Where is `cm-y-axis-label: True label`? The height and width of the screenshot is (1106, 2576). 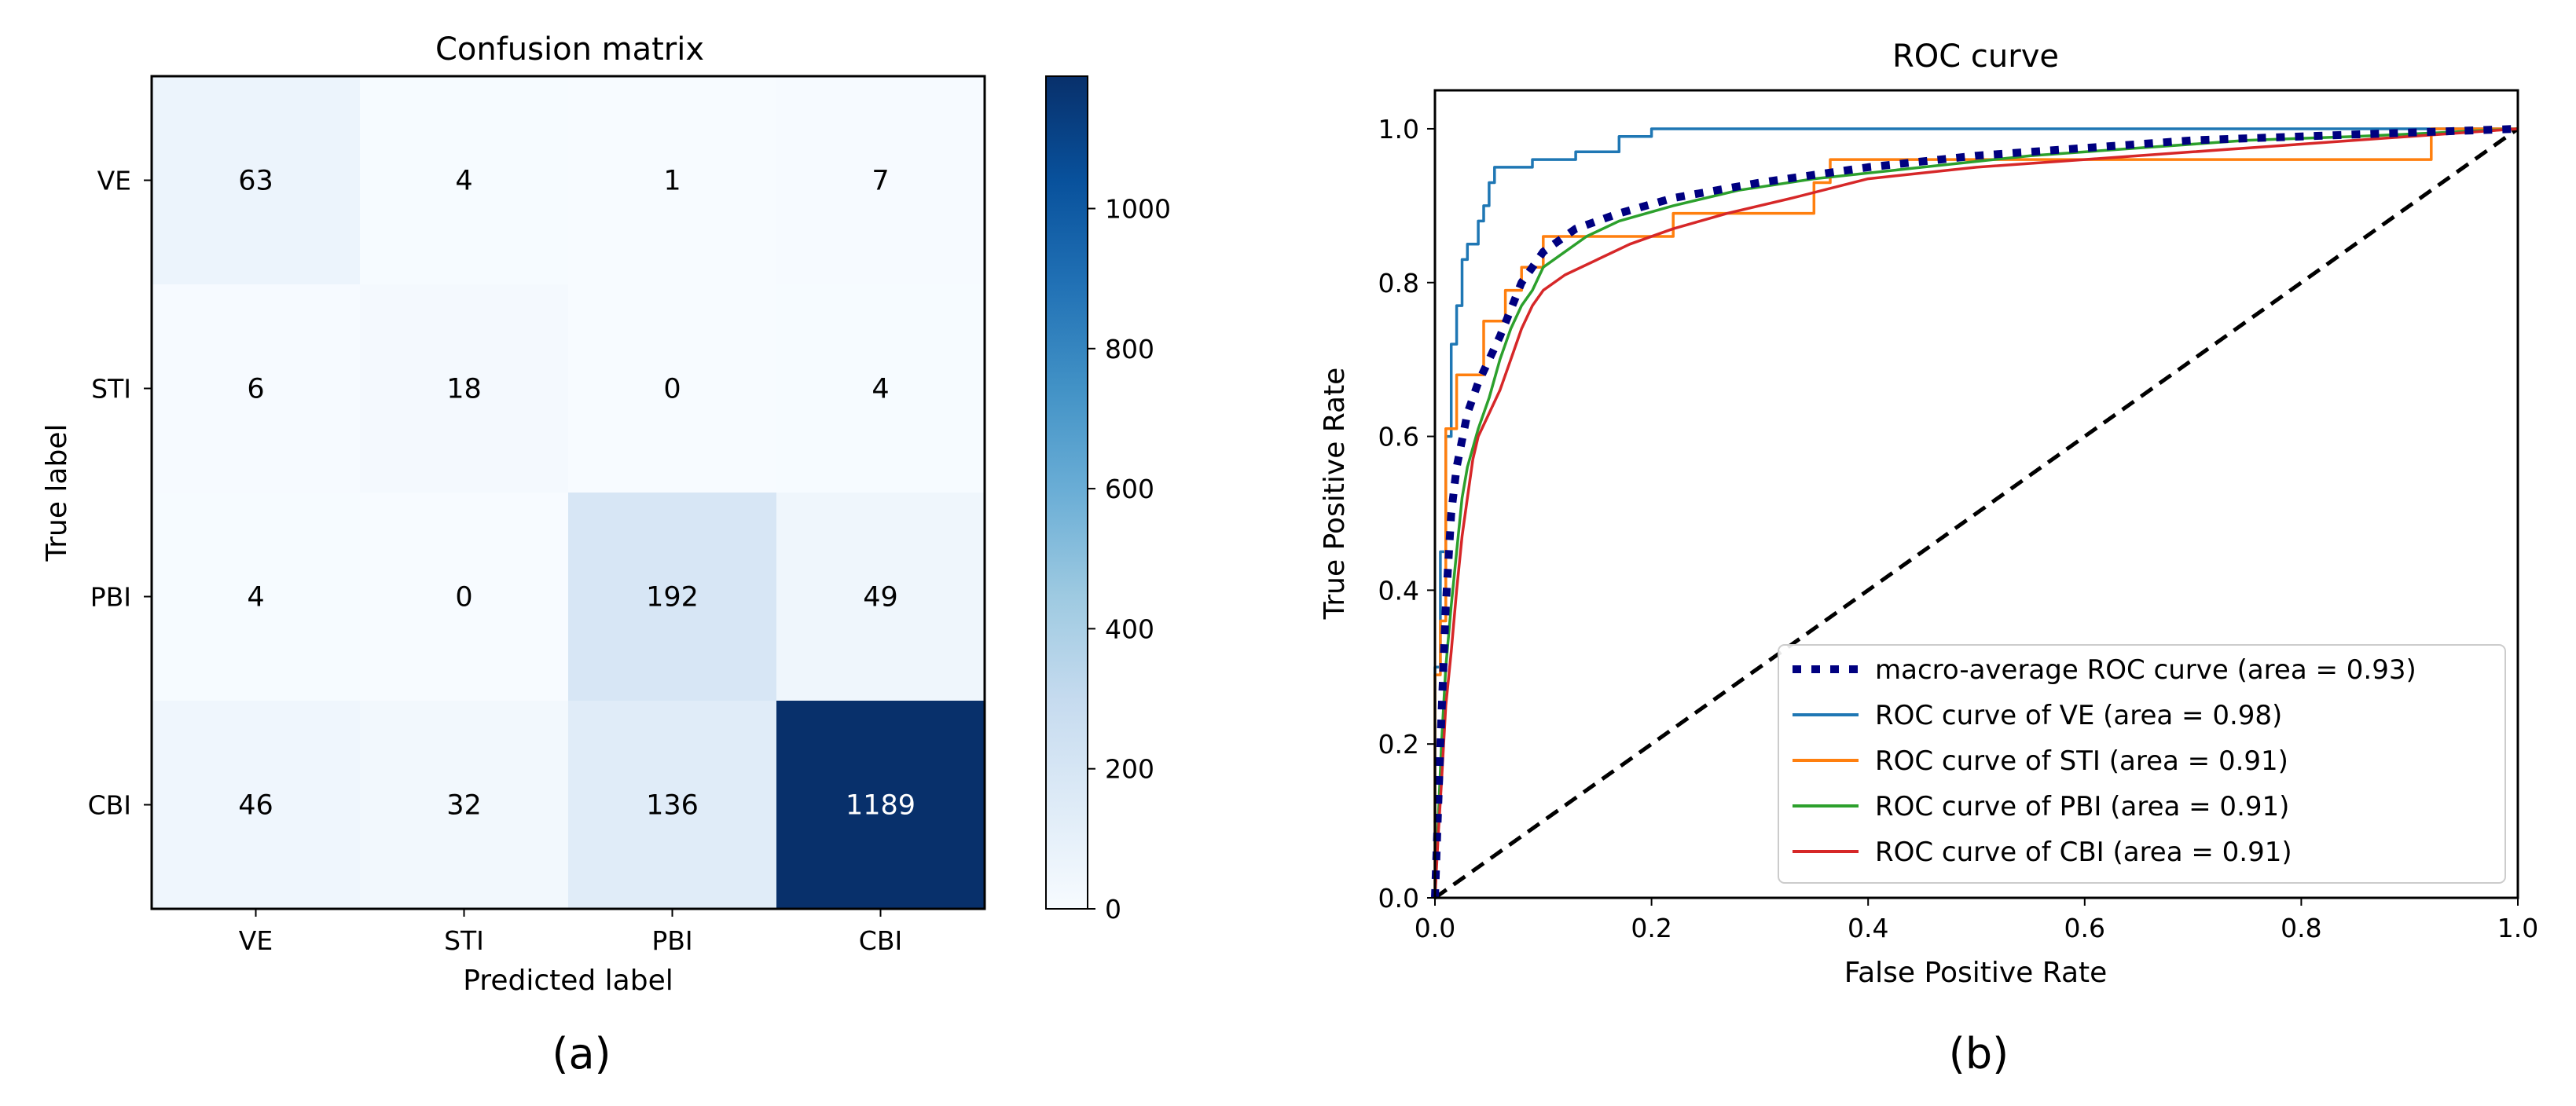 cm-y-axis-label: True label is located at coordinates (57, 493).